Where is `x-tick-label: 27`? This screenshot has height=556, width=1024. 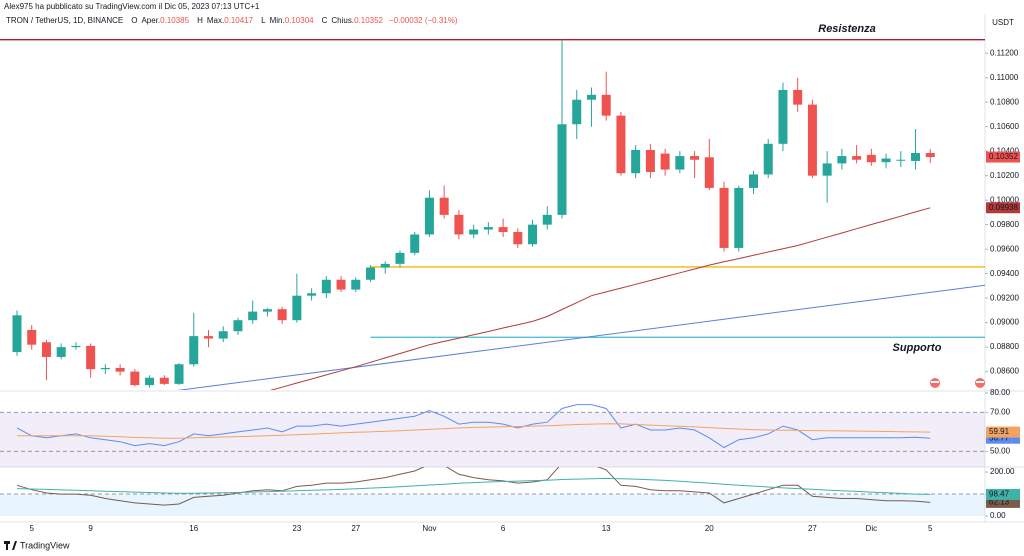
x-tick-label: 27 is located at coordinates (355, 528).